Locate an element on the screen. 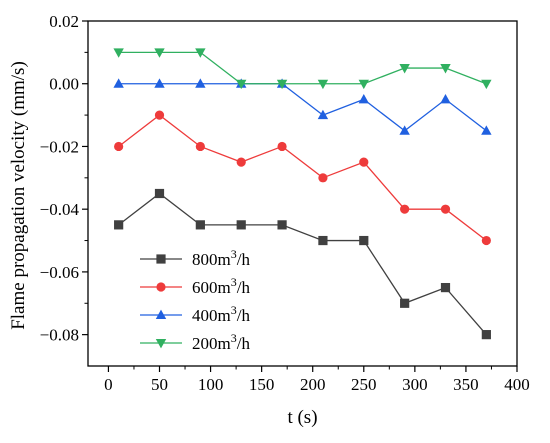 The width and height of the screenshot is (550, 443). x-tick-label: 350 is located at coordinates (466, 384).